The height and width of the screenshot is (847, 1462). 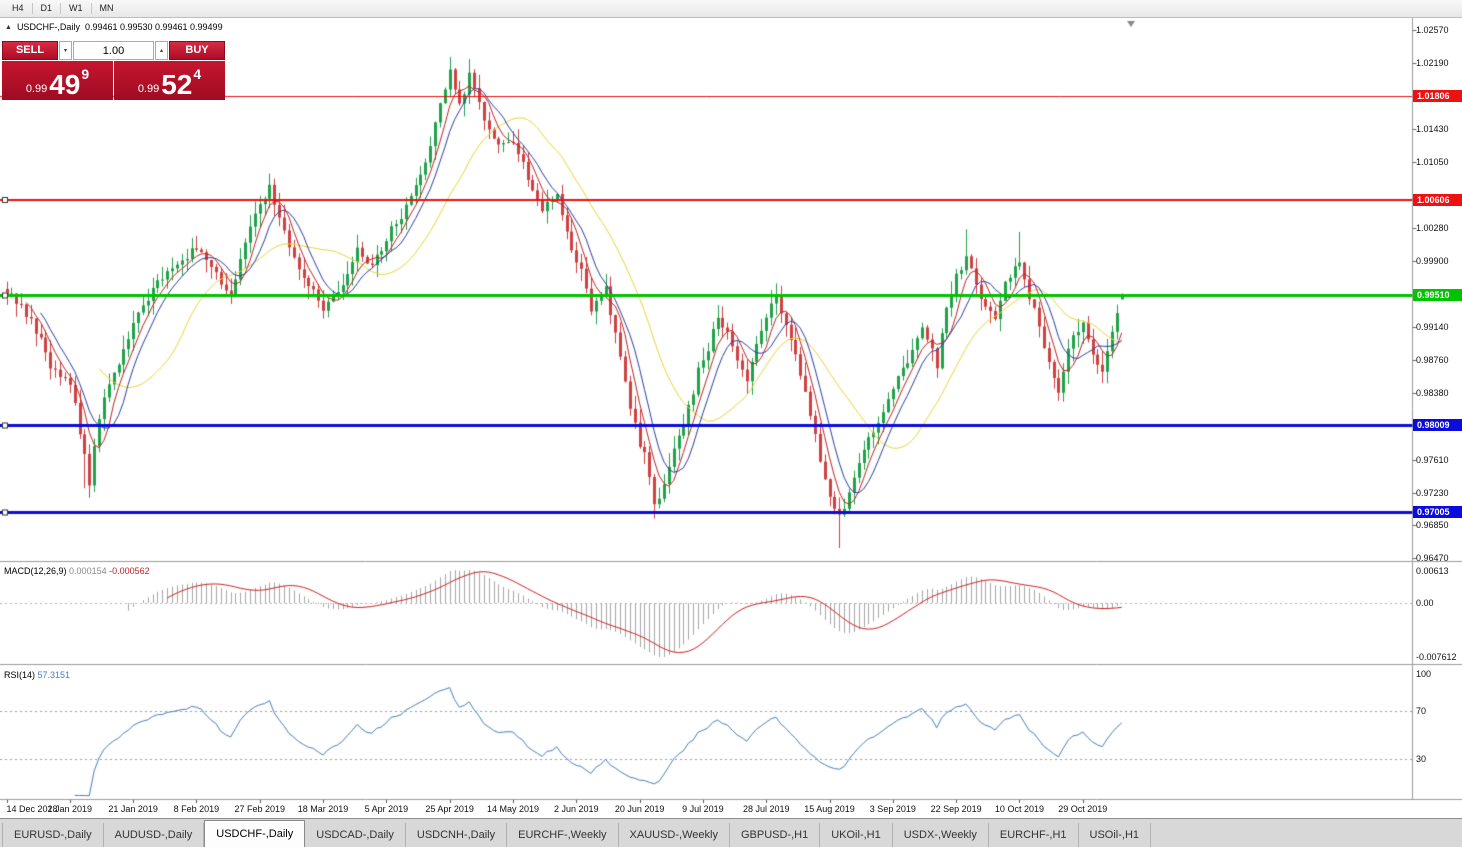 What do you see at coordinates (148, 89) in the screenshot?
I see `buy-price-base: 0.99` at bounding box center [148, 89].